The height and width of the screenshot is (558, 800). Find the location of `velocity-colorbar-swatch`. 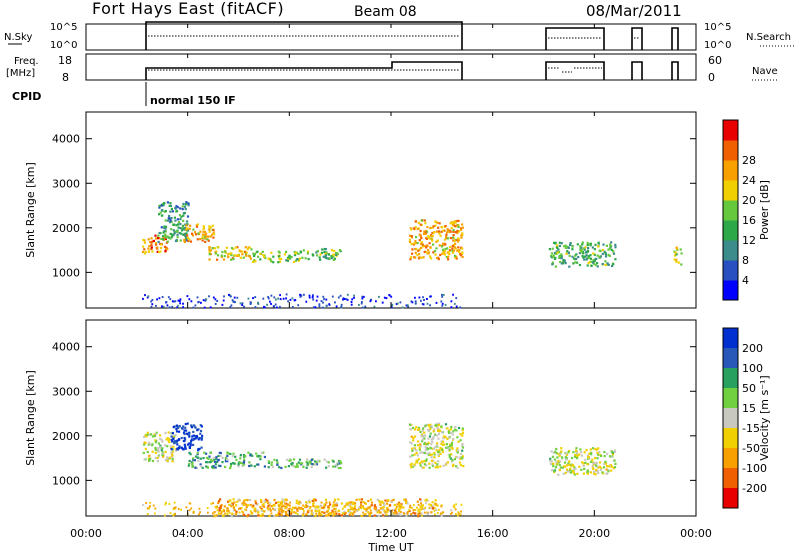

velocity-colorbar-swatch is located at coordinates (730, 358).